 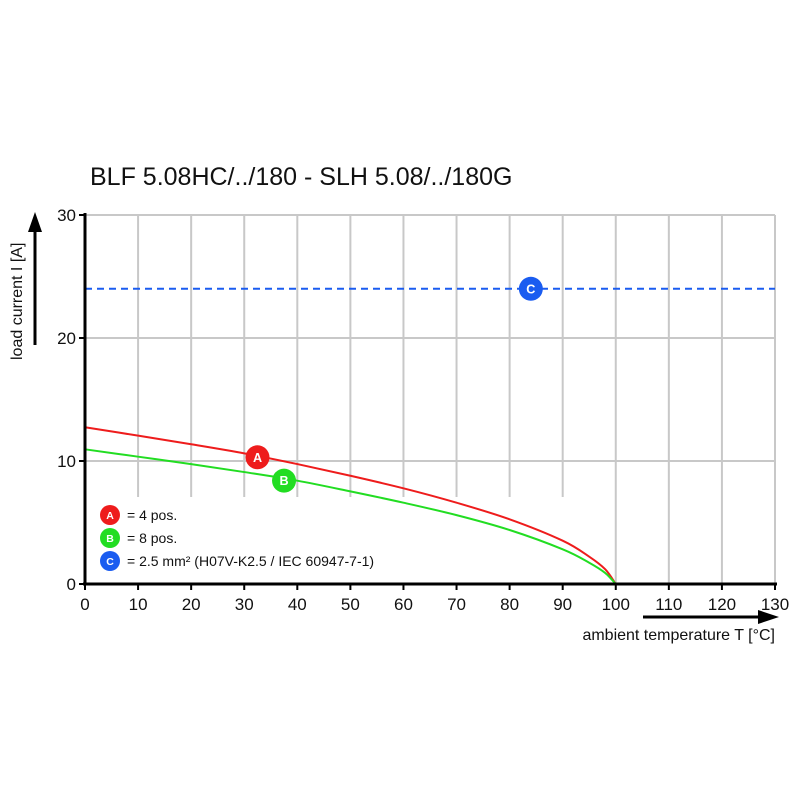 What do you see at coordinates (152, 515) in the screenshot?
I see `legend-label-A: = 4 pos.` at bounding box center [152, 515].